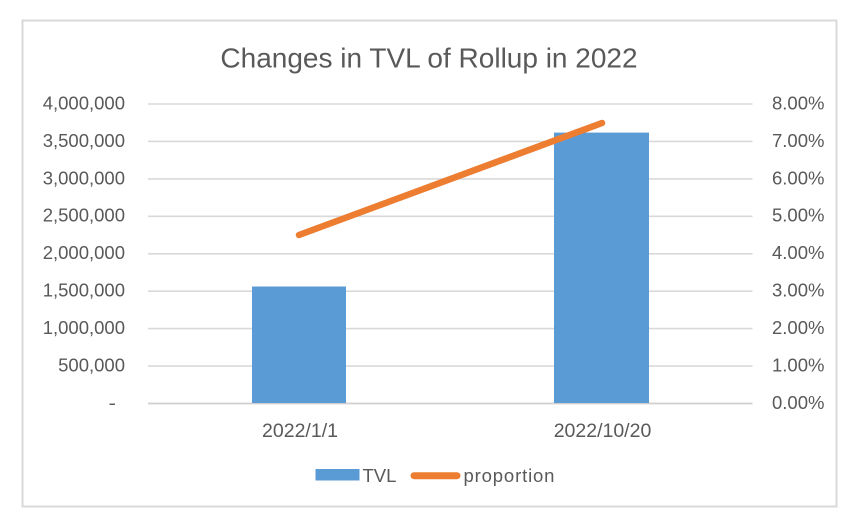  Describe the element at coordinates (798, 252) in the screenshot. I see `svg-text: 4.00%` at that location.